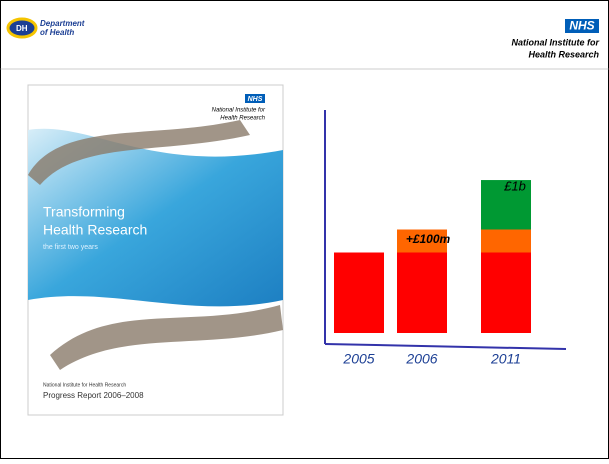  Describe the element at coordinates (556, 42) in the screenshot. I see `institute-name: National Institute for` at that location.